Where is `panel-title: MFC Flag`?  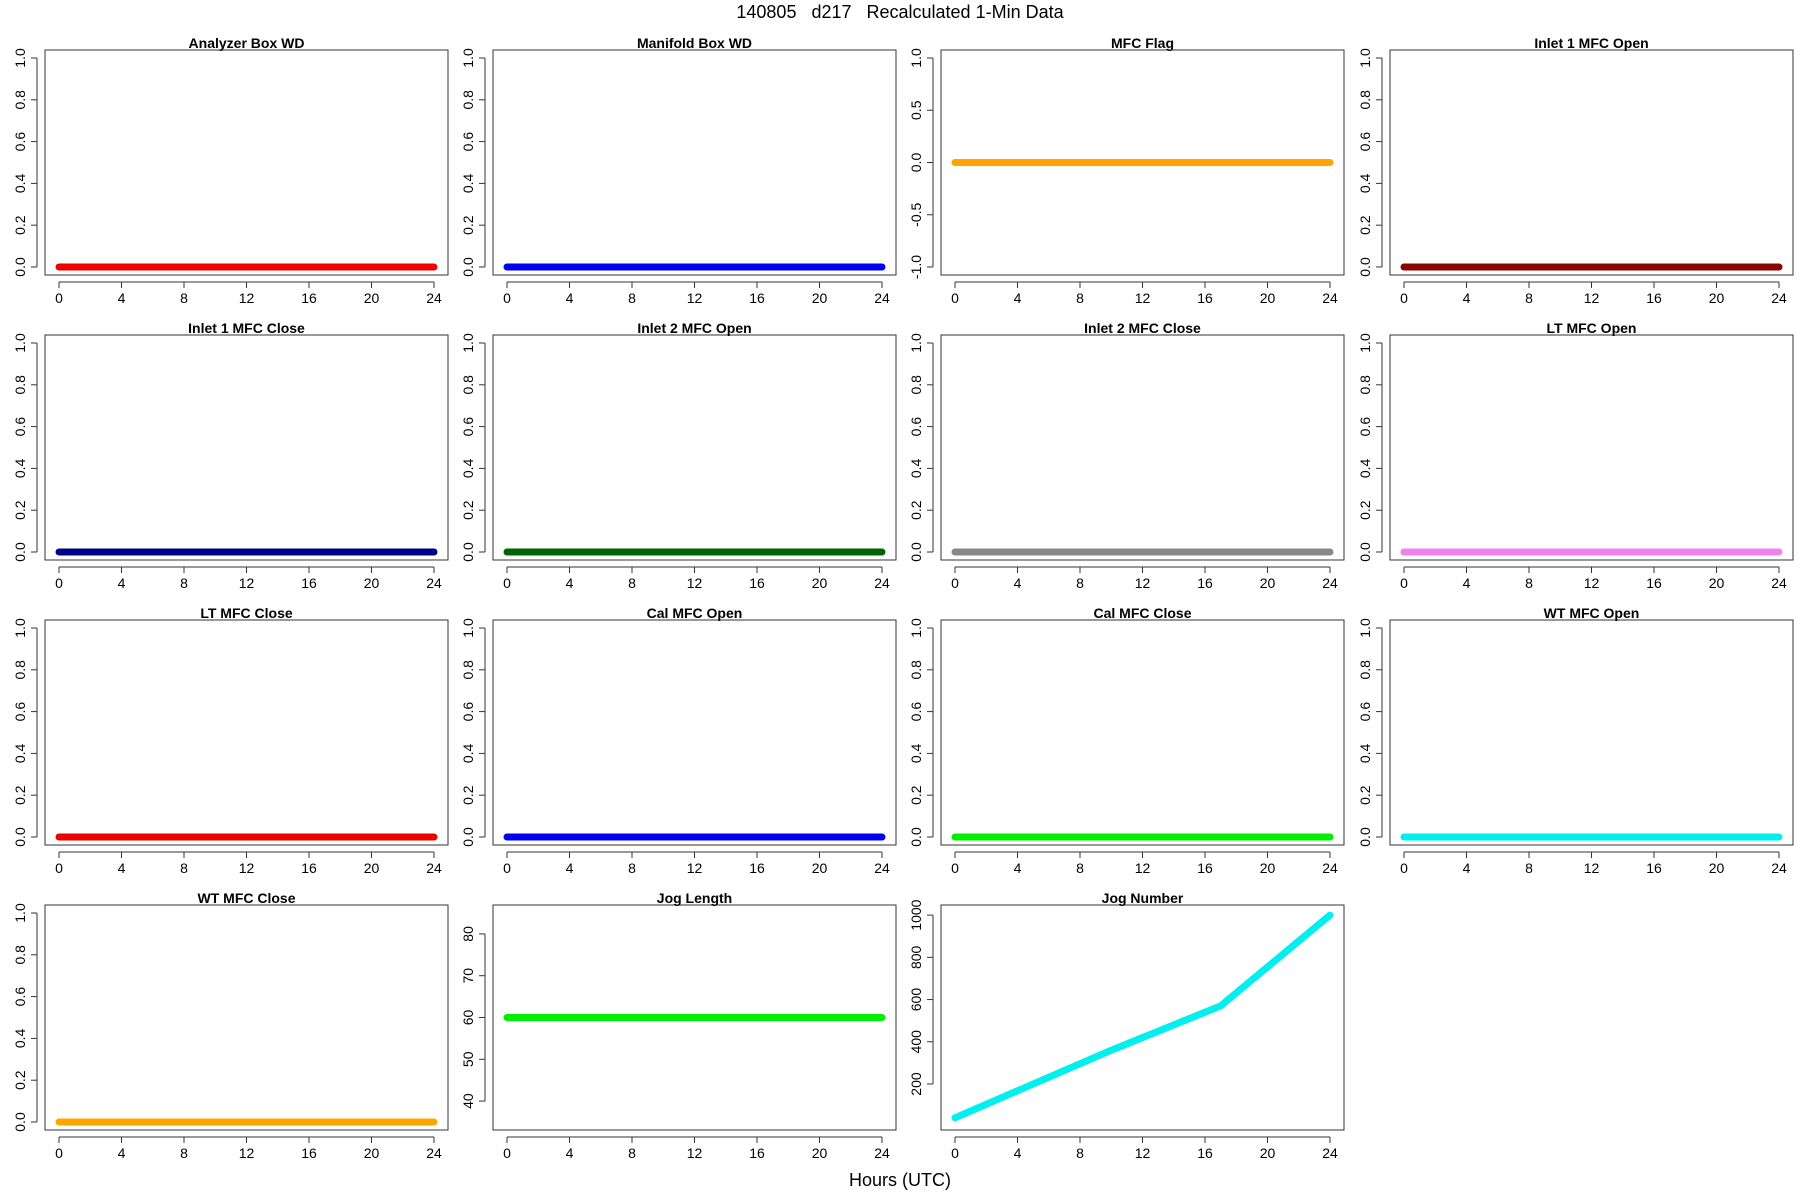 panel-title: MFC Flag is located at coordinates (1142, 43).